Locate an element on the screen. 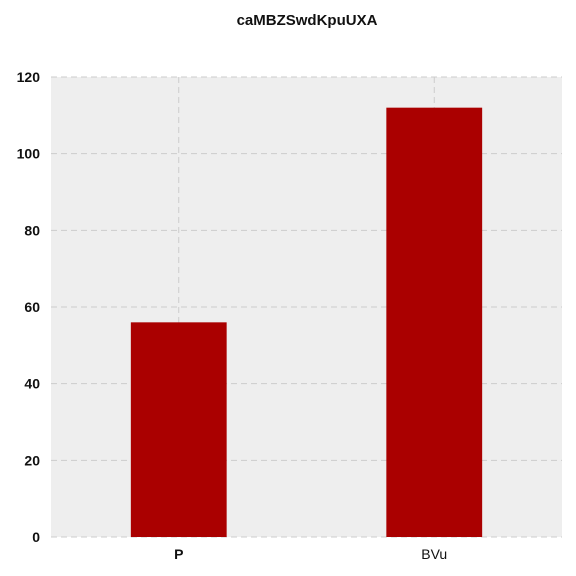  bar-p is located at coordinates (178, 429).